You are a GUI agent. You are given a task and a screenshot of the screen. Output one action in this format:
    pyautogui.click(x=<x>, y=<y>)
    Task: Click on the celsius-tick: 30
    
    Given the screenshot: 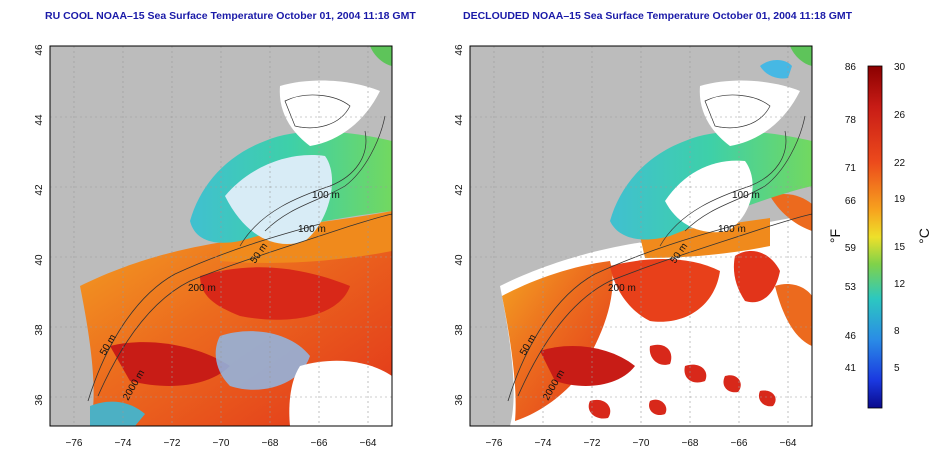 What is the action you would take?
    pyautogui.click(x=900, y=67)
    